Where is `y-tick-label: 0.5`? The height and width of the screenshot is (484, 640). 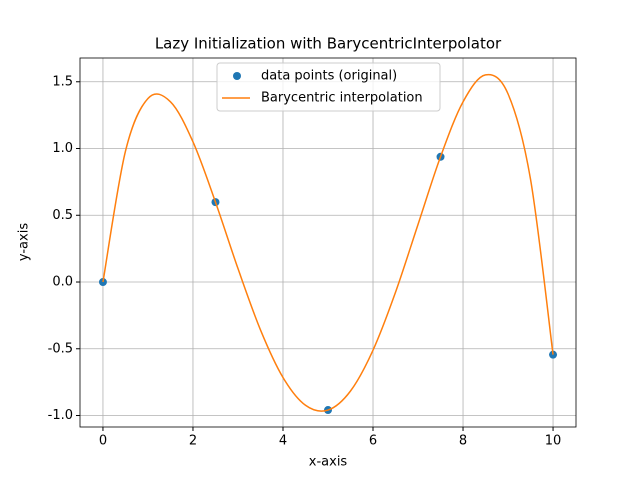 y-tick-label: 0.5 is located at coordinates (62, 215).